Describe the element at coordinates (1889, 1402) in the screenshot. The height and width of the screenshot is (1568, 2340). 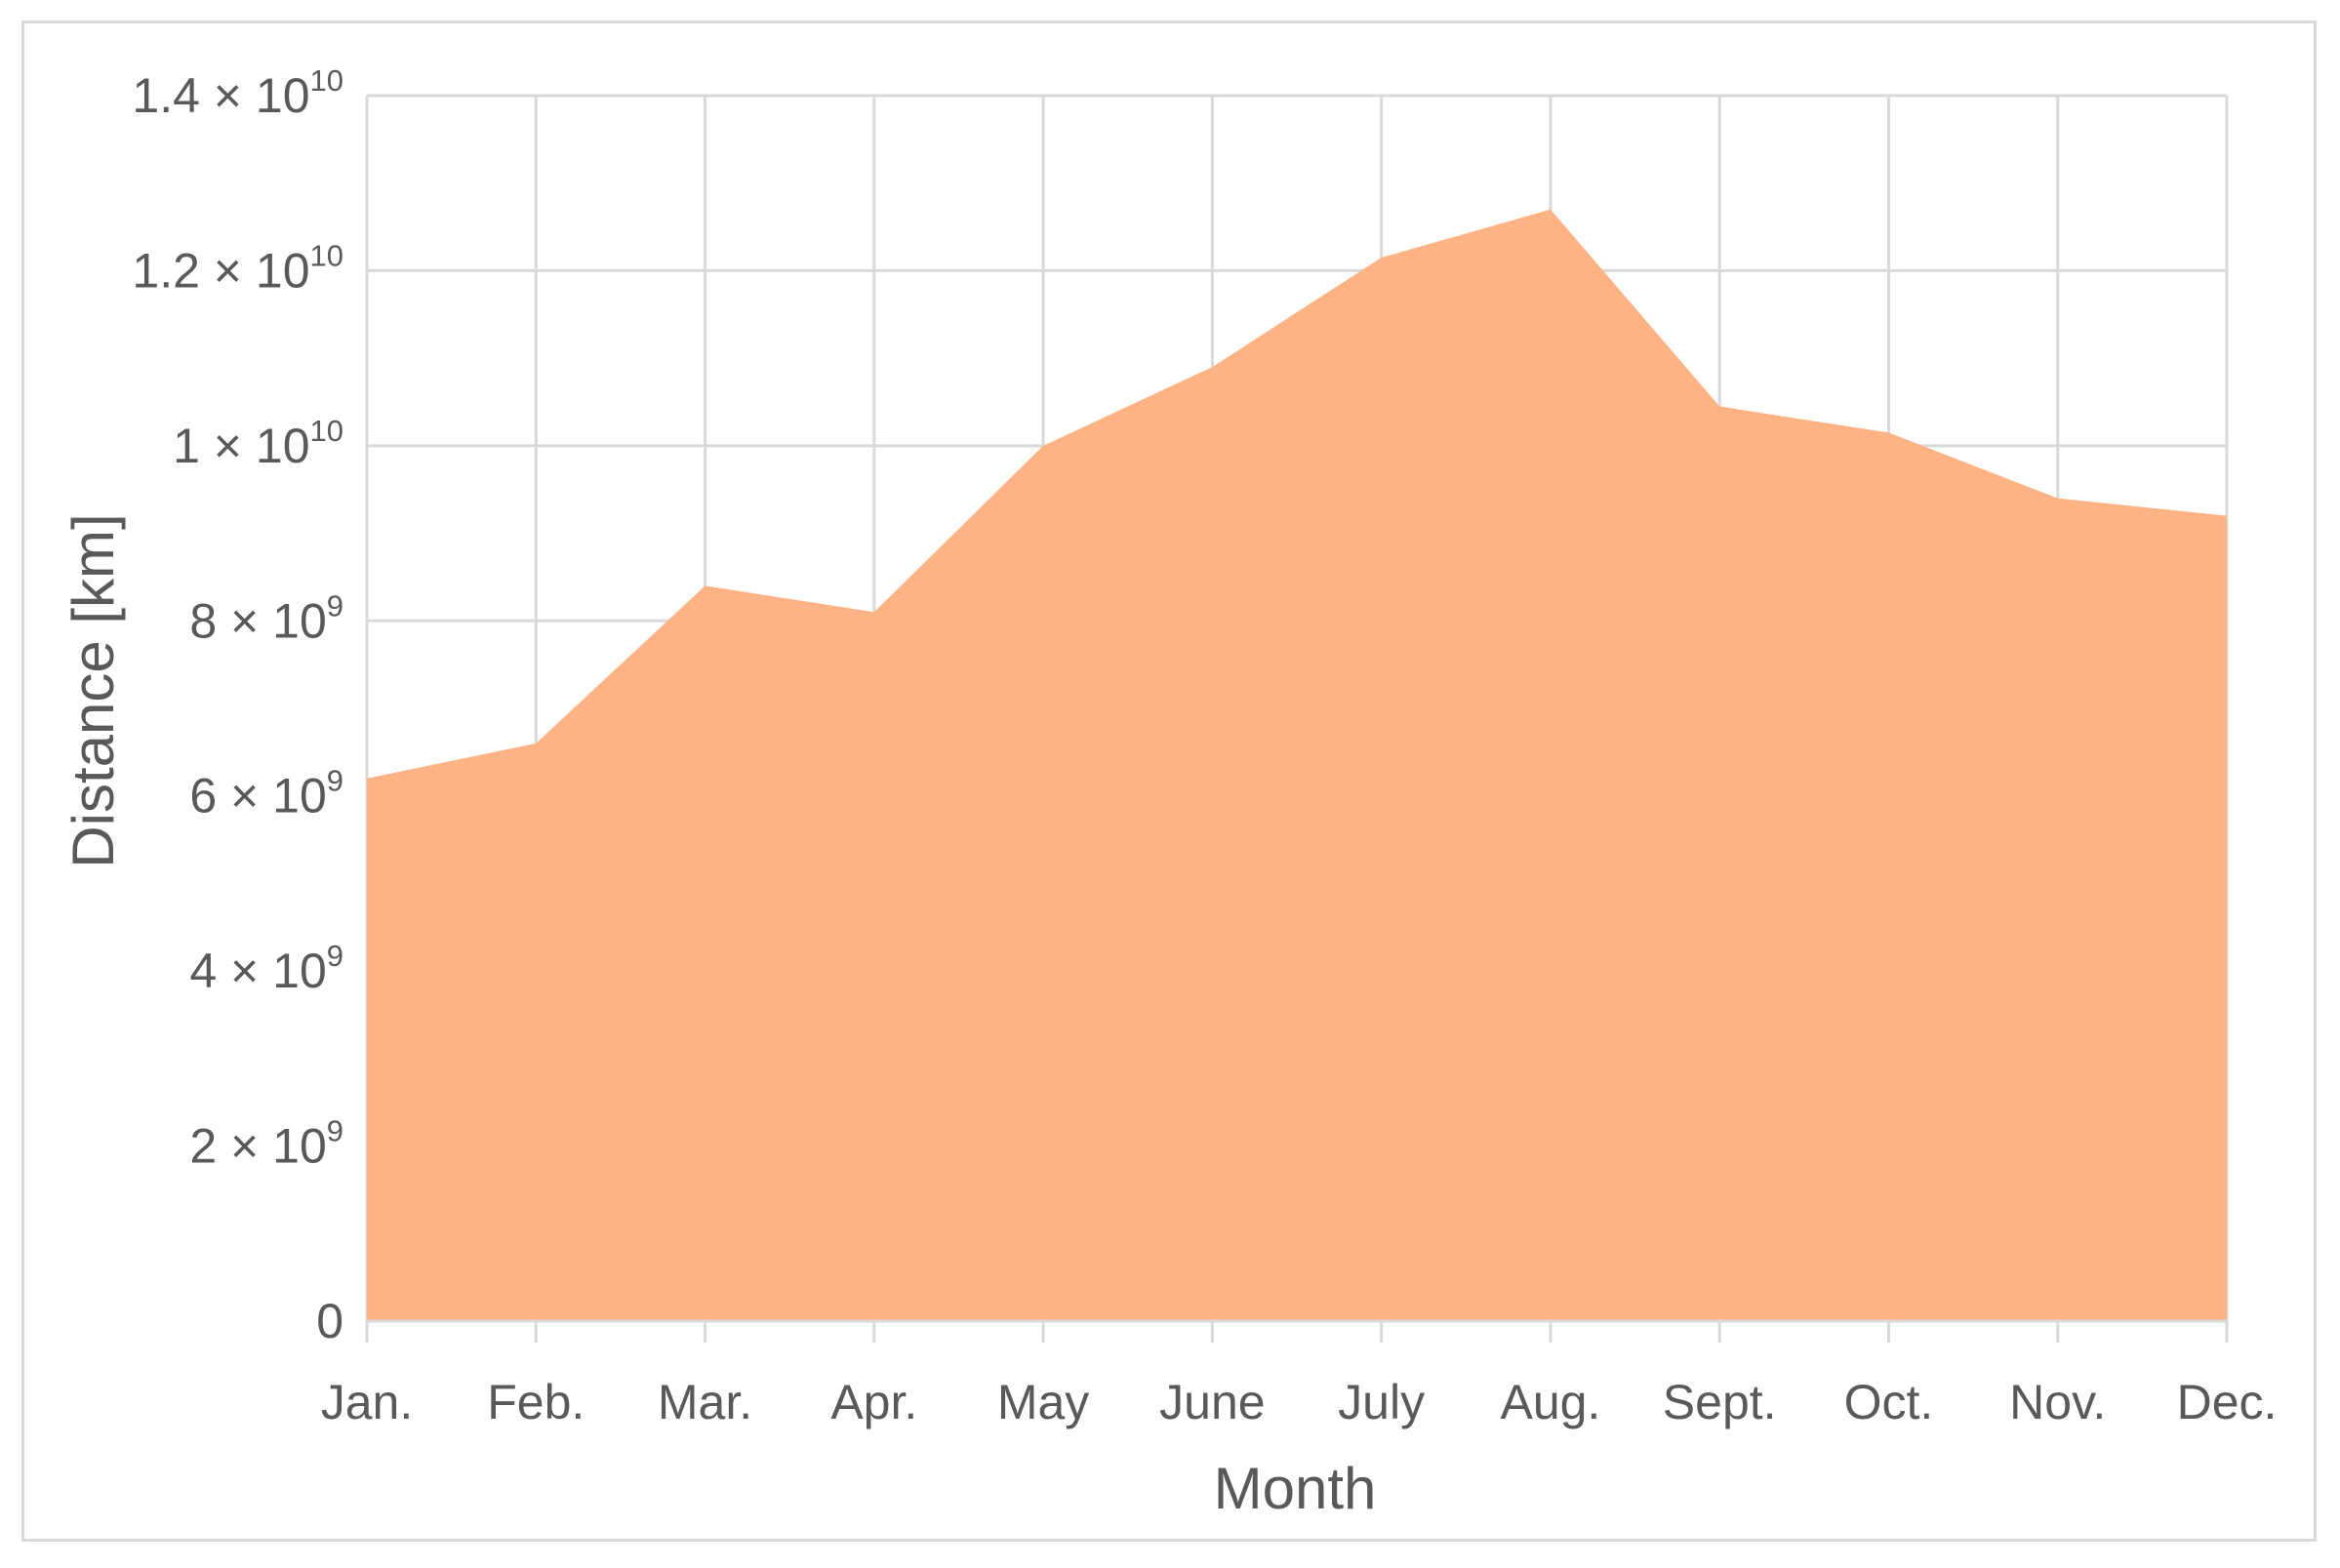
I see `x-tick-label: Oct.` at that location.